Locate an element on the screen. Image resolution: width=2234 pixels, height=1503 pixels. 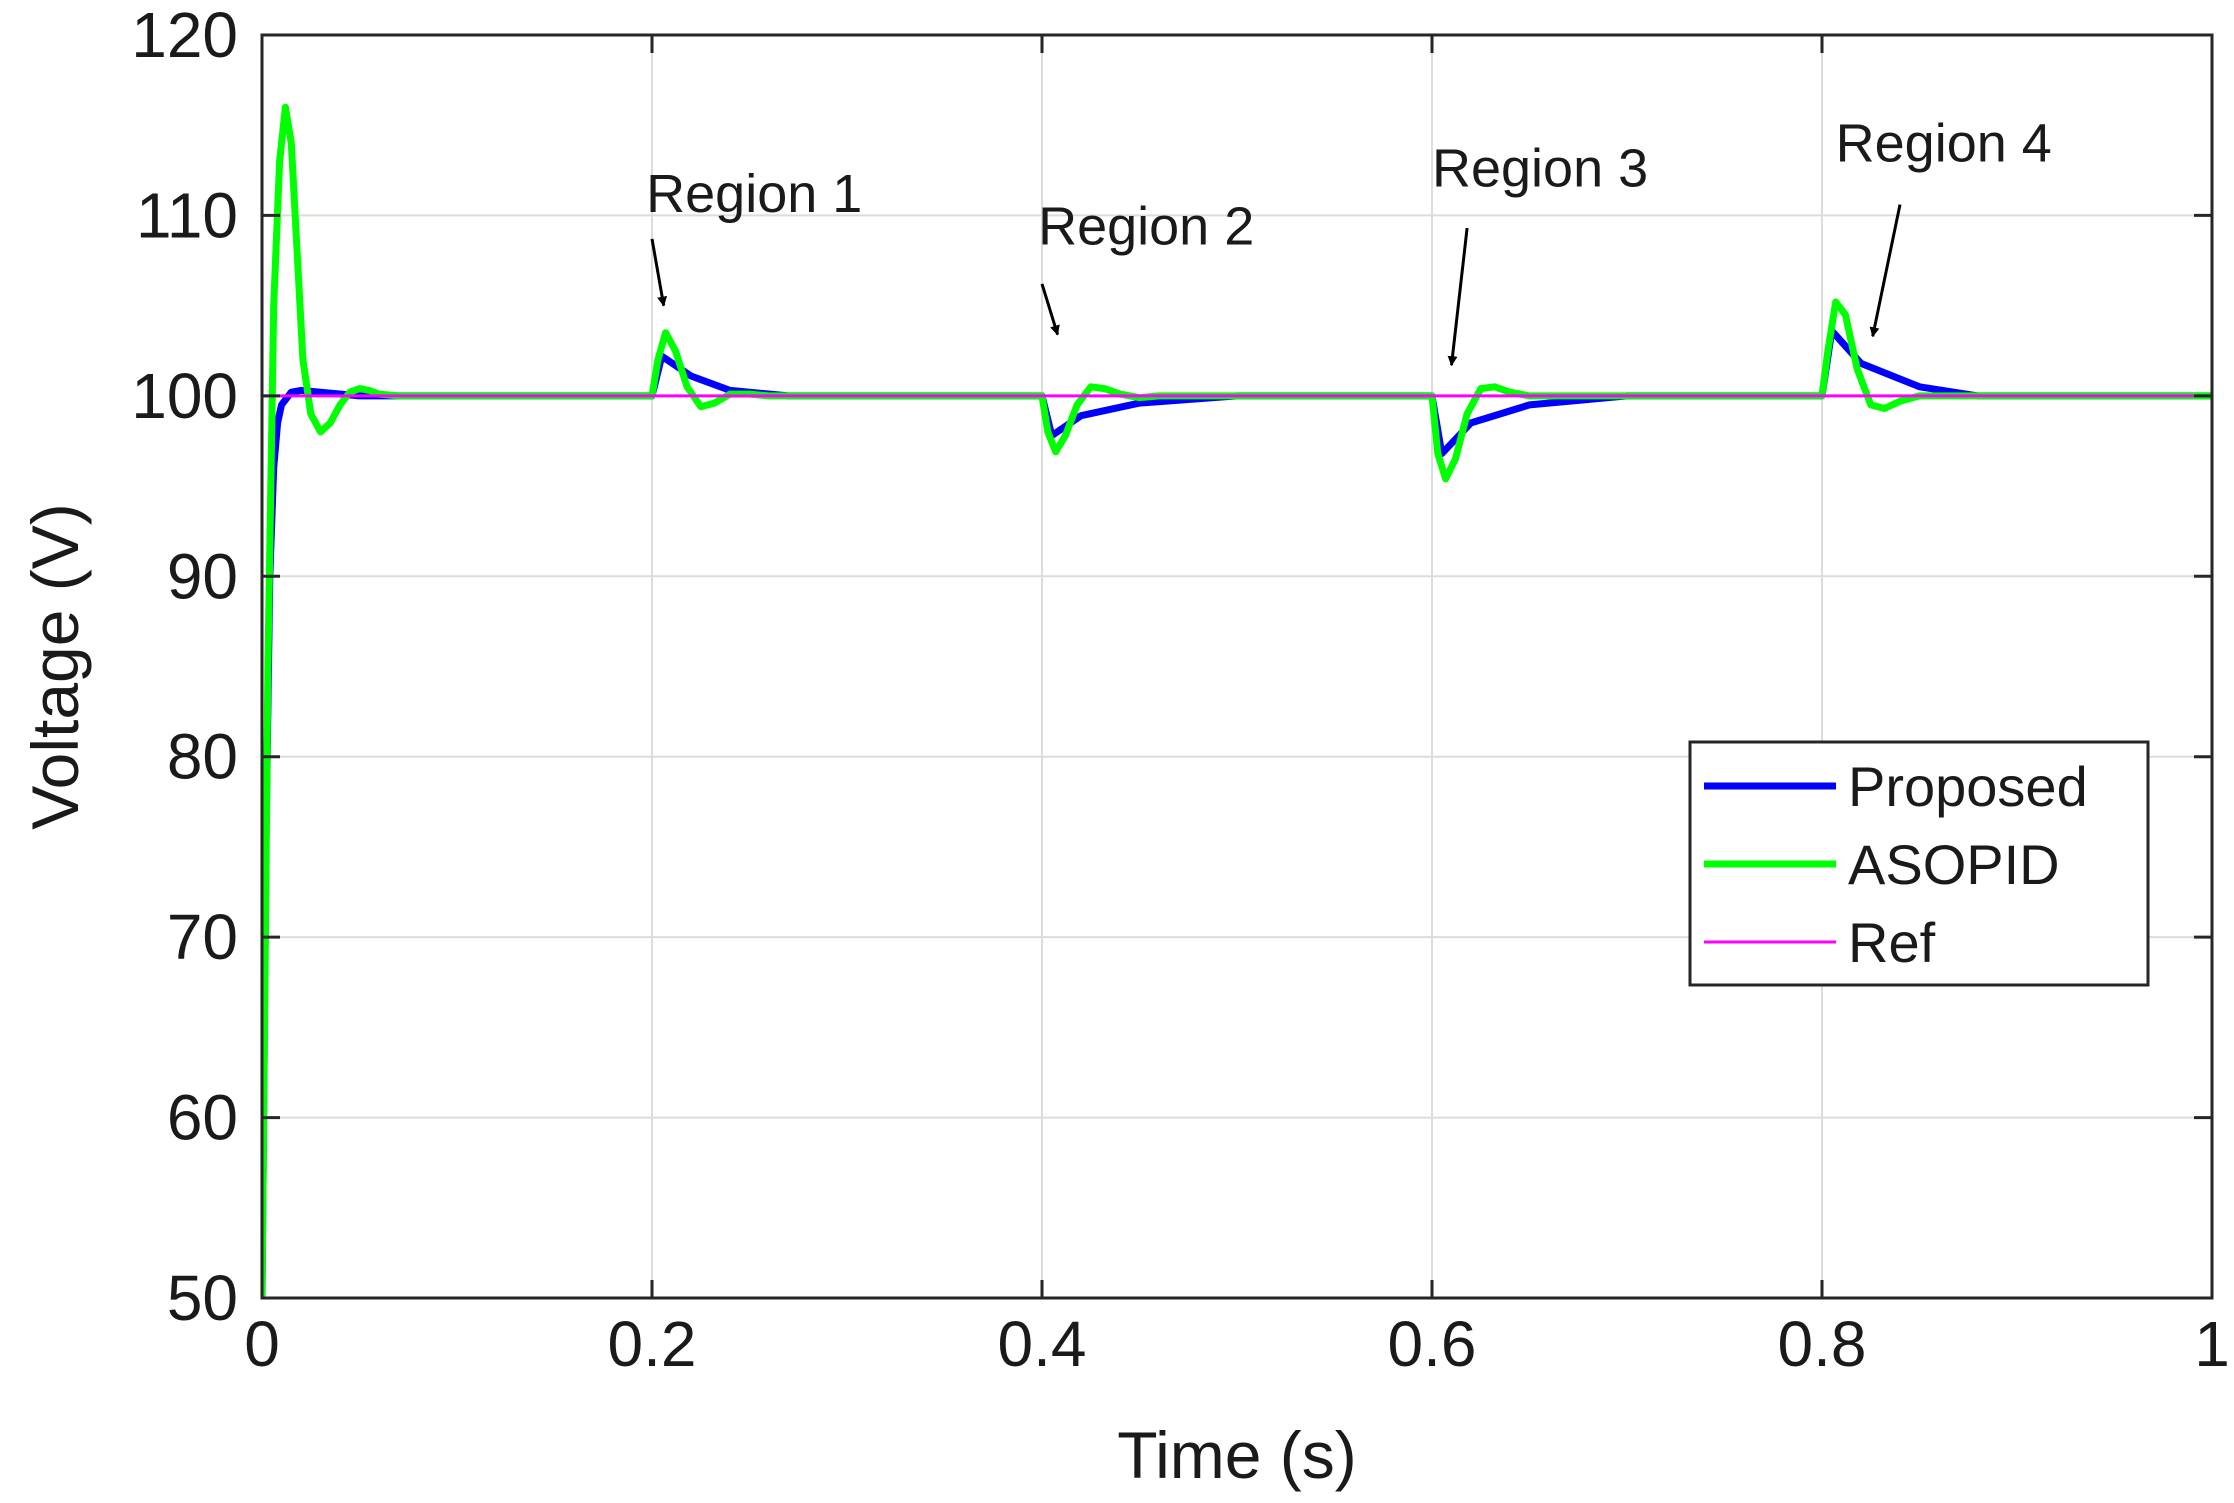
x-tick-label: 0 is located at coordinates (262, 1344).